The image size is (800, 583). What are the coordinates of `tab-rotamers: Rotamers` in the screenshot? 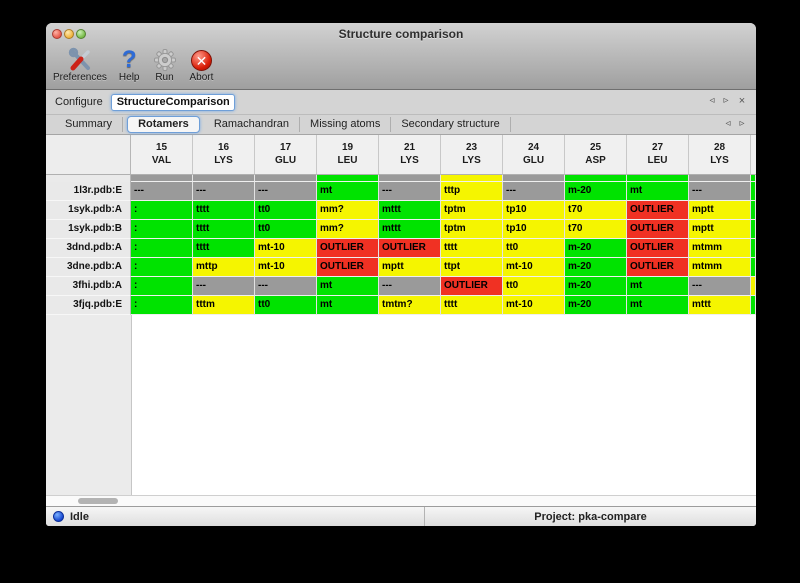 It's located at (163, 124).